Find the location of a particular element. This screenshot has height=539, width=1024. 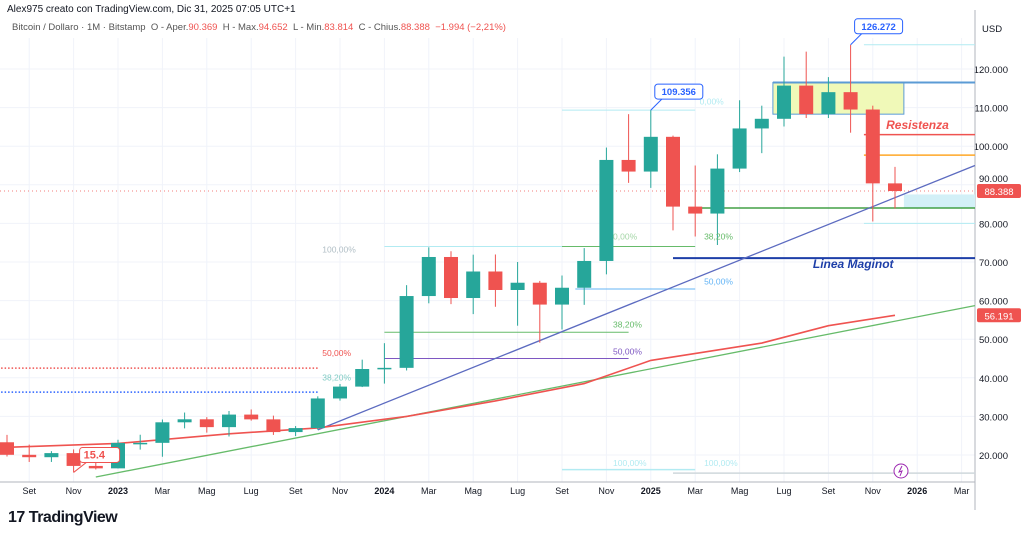

y-tick-label: 50.000 is located at coordinates (993, 340).